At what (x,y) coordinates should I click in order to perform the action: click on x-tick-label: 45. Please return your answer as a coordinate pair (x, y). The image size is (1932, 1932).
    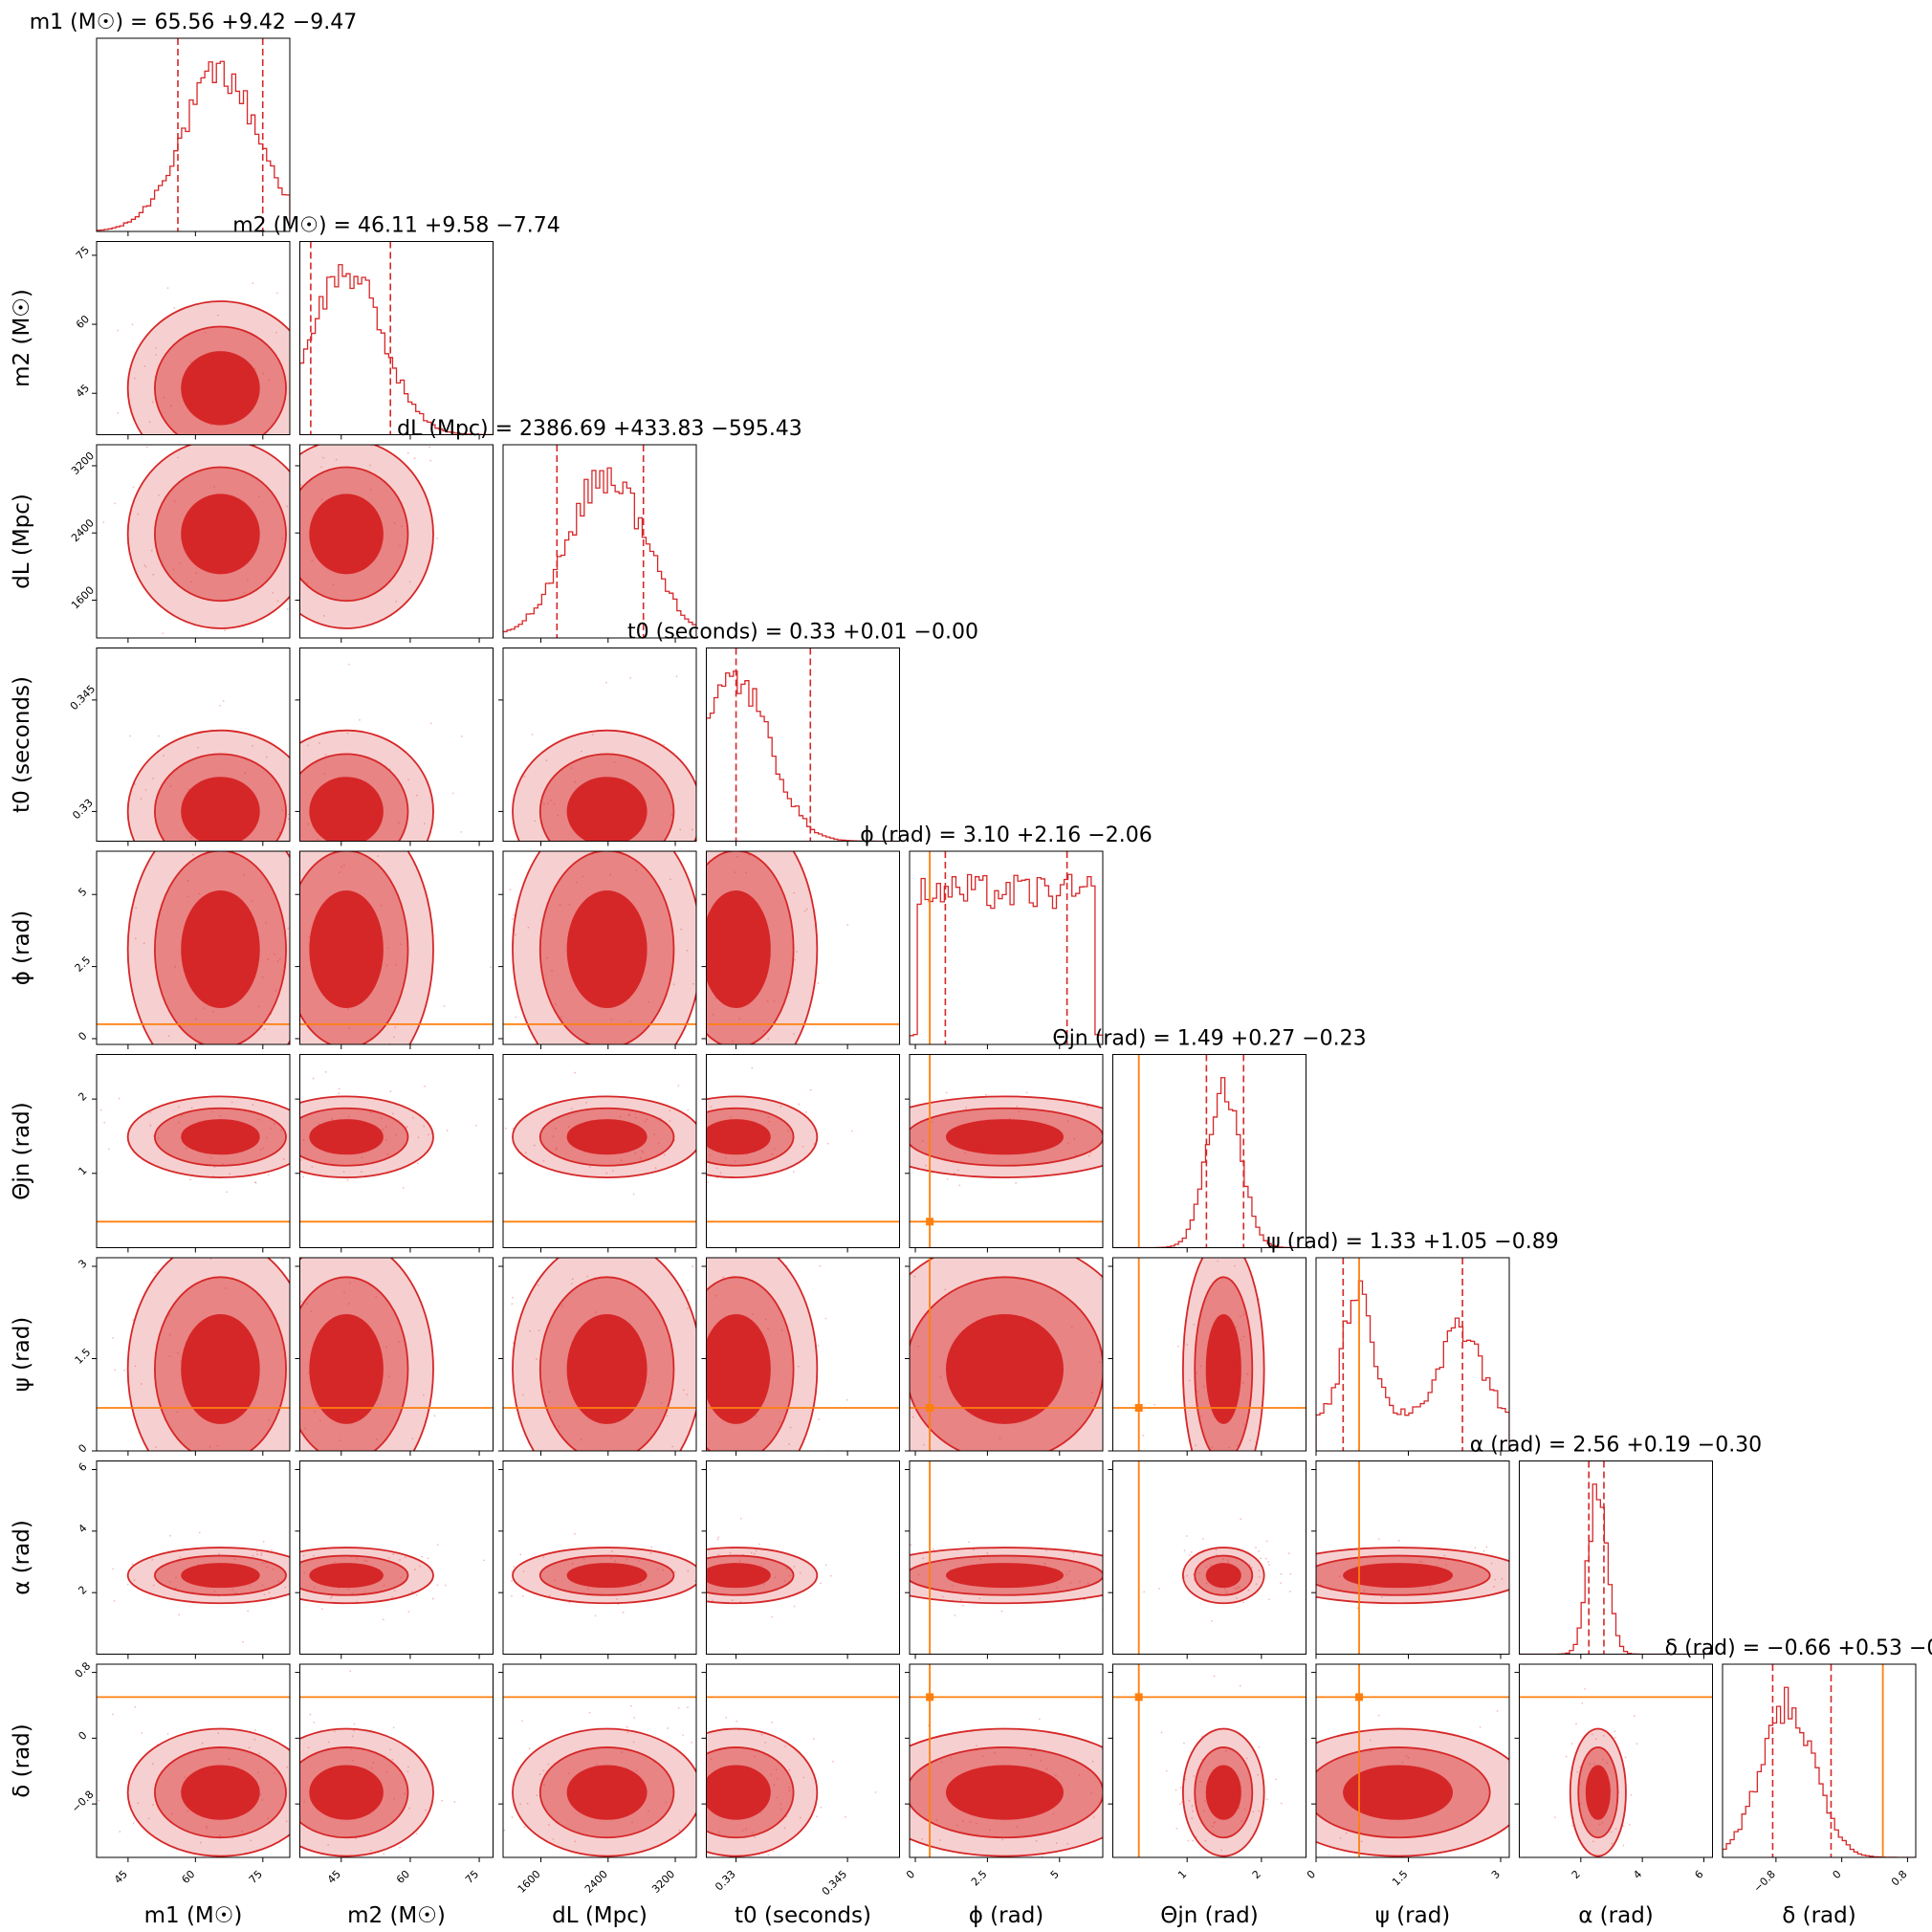
    Looking at the image, I should click on (334, 1877).